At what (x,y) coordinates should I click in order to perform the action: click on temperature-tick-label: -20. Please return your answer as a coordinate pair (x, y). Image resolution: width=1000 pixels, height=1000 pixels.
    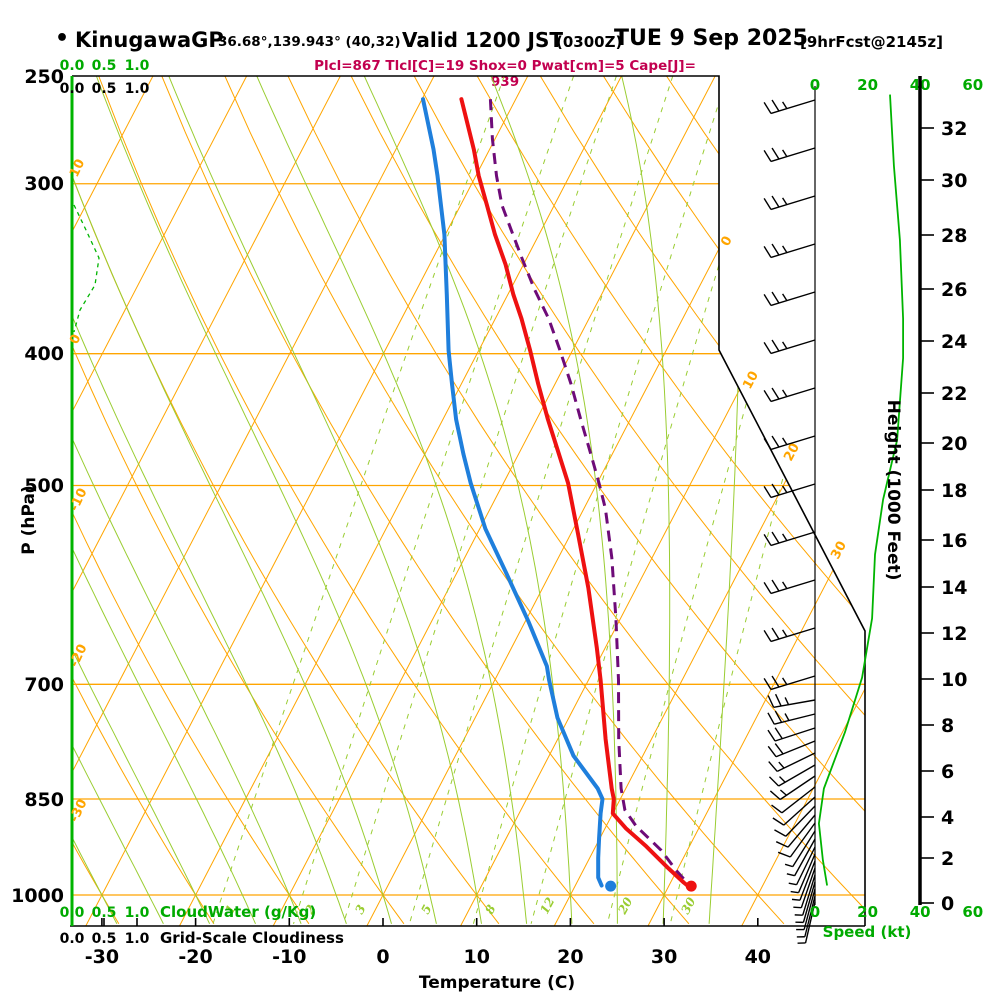
    Looking at the image, I should click on (195, 957).